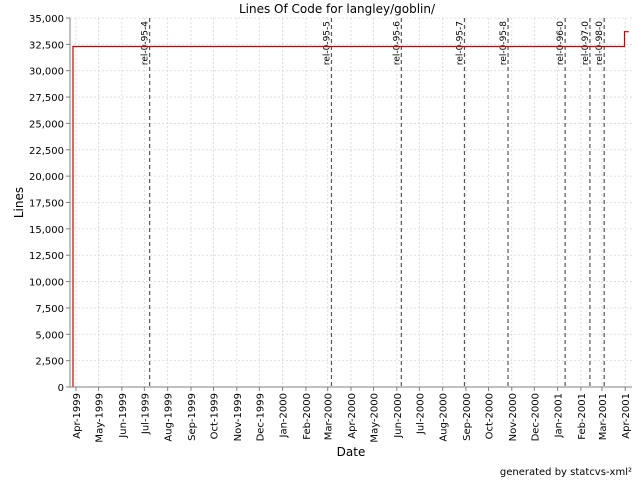 The width and height of the screenshot is (640, 480). Describe the element at coordinates (46, 256) in the screenshot. I see `y-tick-label: 12,500` at that location.